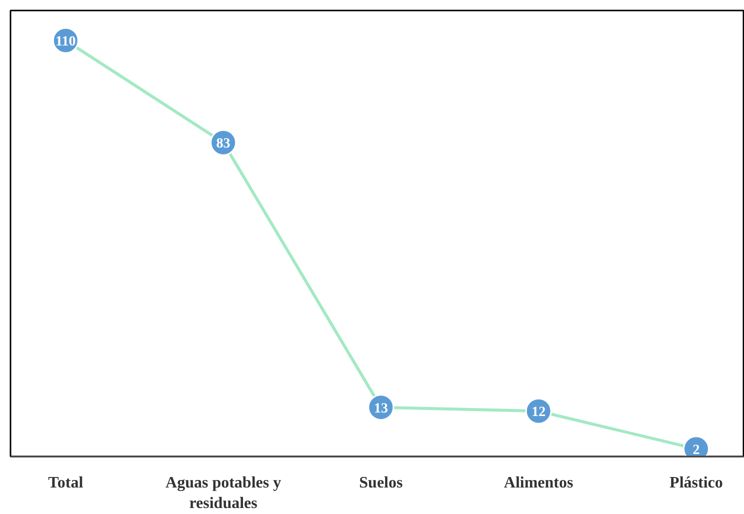 Image resolution: width=744 pixels, height=514 pixels. I want to click on x-tick-label: Alimentos, so click(539, 483).